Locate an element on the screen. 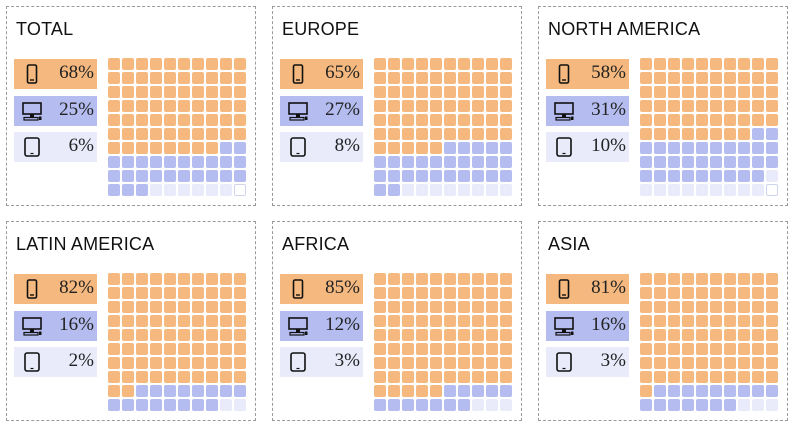  desktop-computer-icon is located at coordinates (564, 111).